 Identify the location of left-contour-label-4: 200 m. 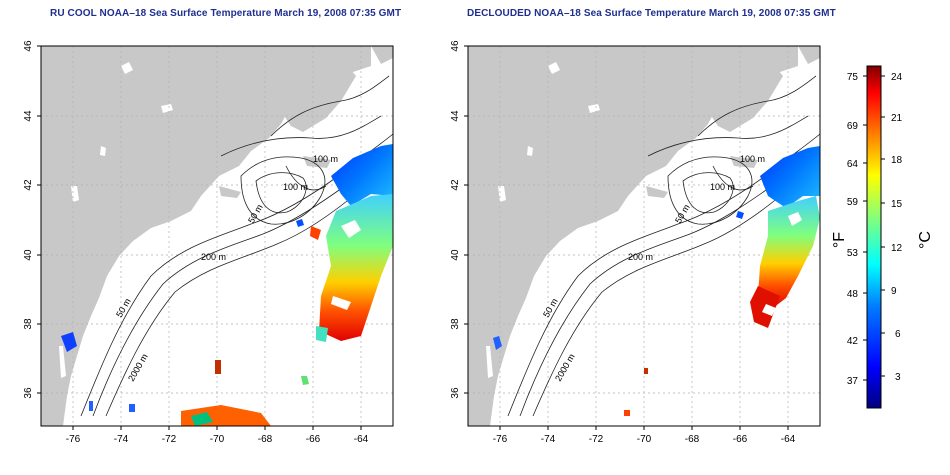
(213, 257).